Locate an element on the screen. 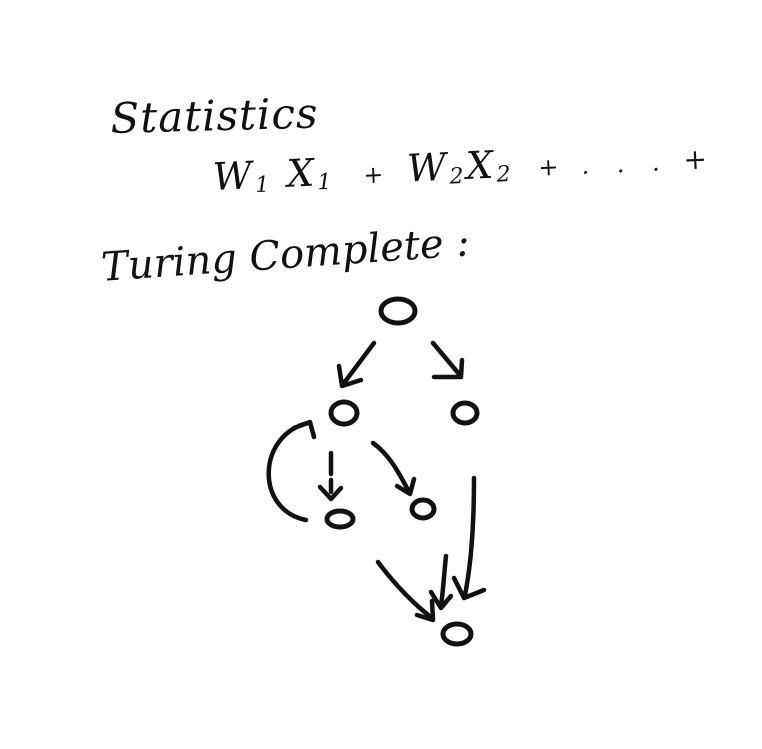  node-root is located at coordinates (398, 311).